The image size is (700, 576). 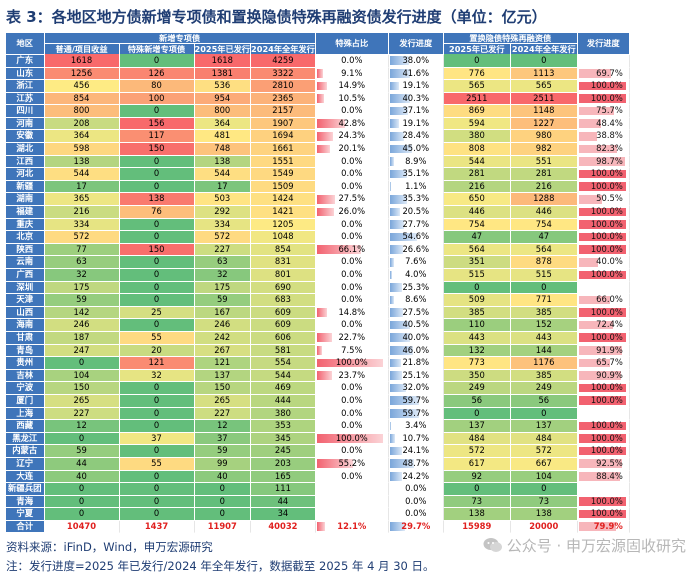 I want to click on region: 福建, so click(x=25, y=211).